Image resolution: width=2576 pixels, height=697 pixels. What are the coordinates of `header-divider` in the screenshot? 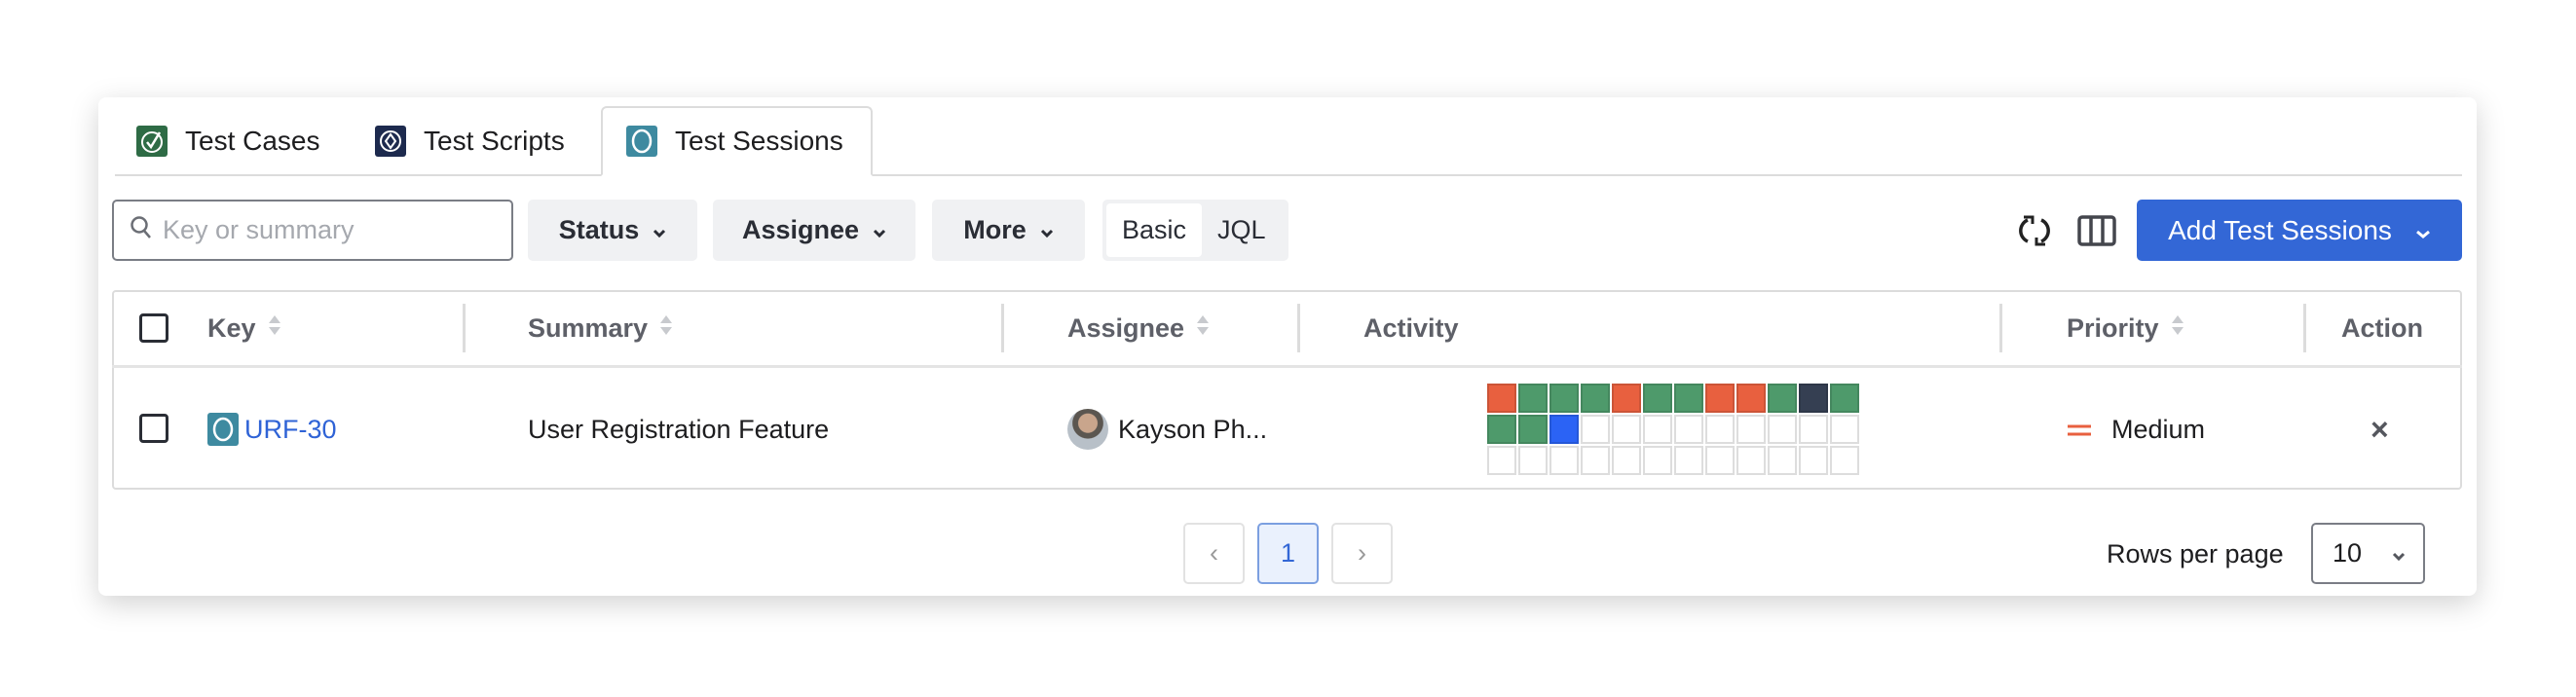 It's located at (1287, 366).